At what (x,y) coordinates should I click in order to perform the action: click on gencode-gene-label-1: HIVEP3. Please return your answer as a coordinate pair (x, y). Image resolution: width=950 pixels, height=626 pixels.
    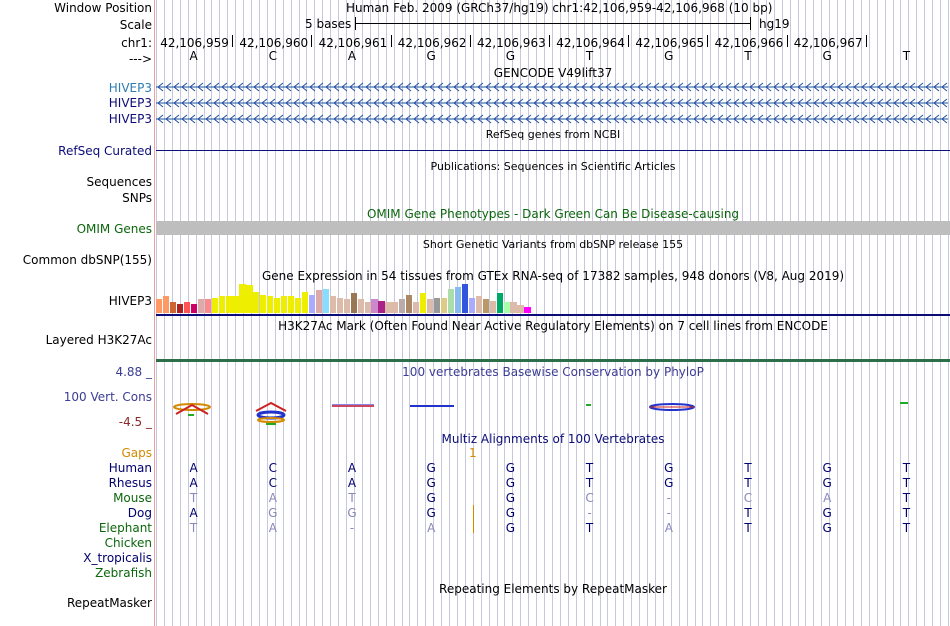
    Looking at the image, I should click on (130, 88).